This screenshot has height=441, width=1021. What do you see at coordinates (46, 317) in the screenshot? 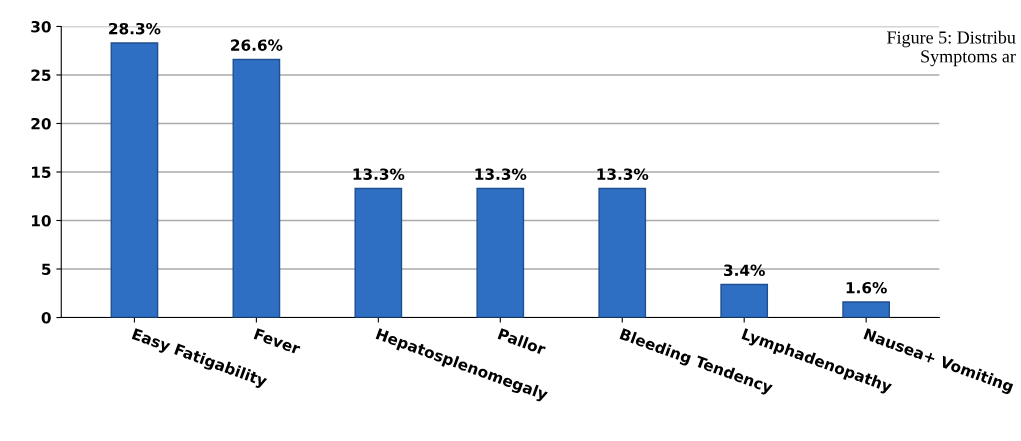
I see `y-tick-label: 0` at bounding box center [46, 317].